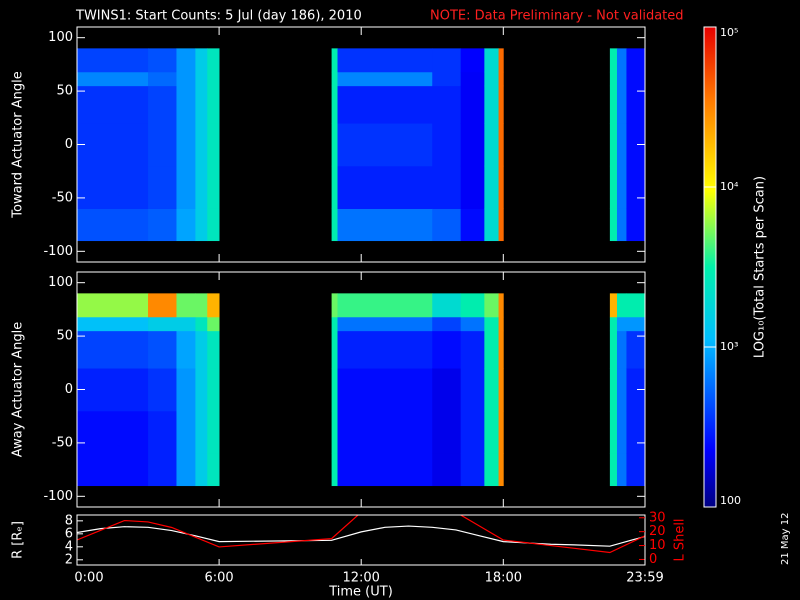 This screenshot has height=600, width=800. I want to click on y-axis-title: Toward Actuator Angle, so click(18, 144).